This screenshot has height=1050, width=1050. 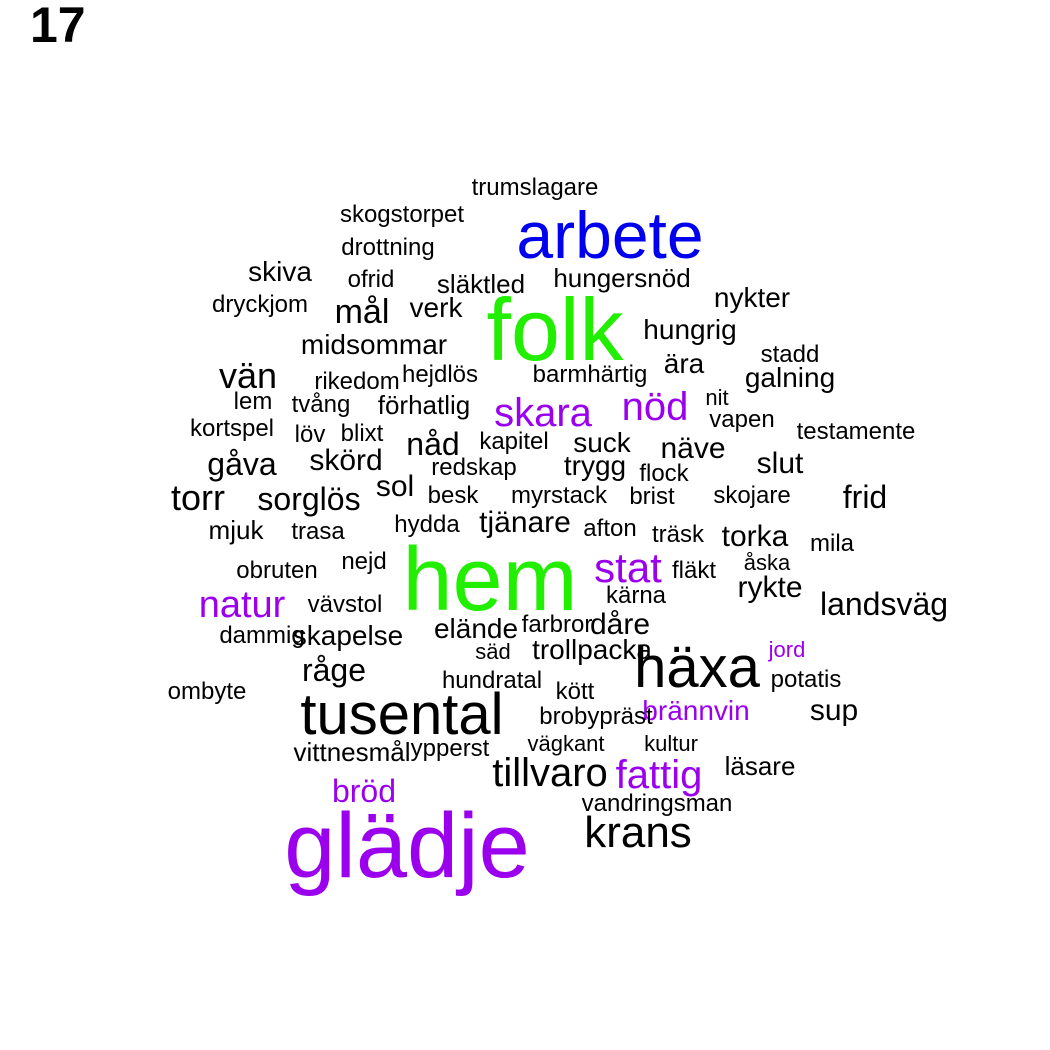 What do you see at coordinates (559, 495) in the screenshot?
I see `cloud-word: myrstack` at bounding box center [559, 495].